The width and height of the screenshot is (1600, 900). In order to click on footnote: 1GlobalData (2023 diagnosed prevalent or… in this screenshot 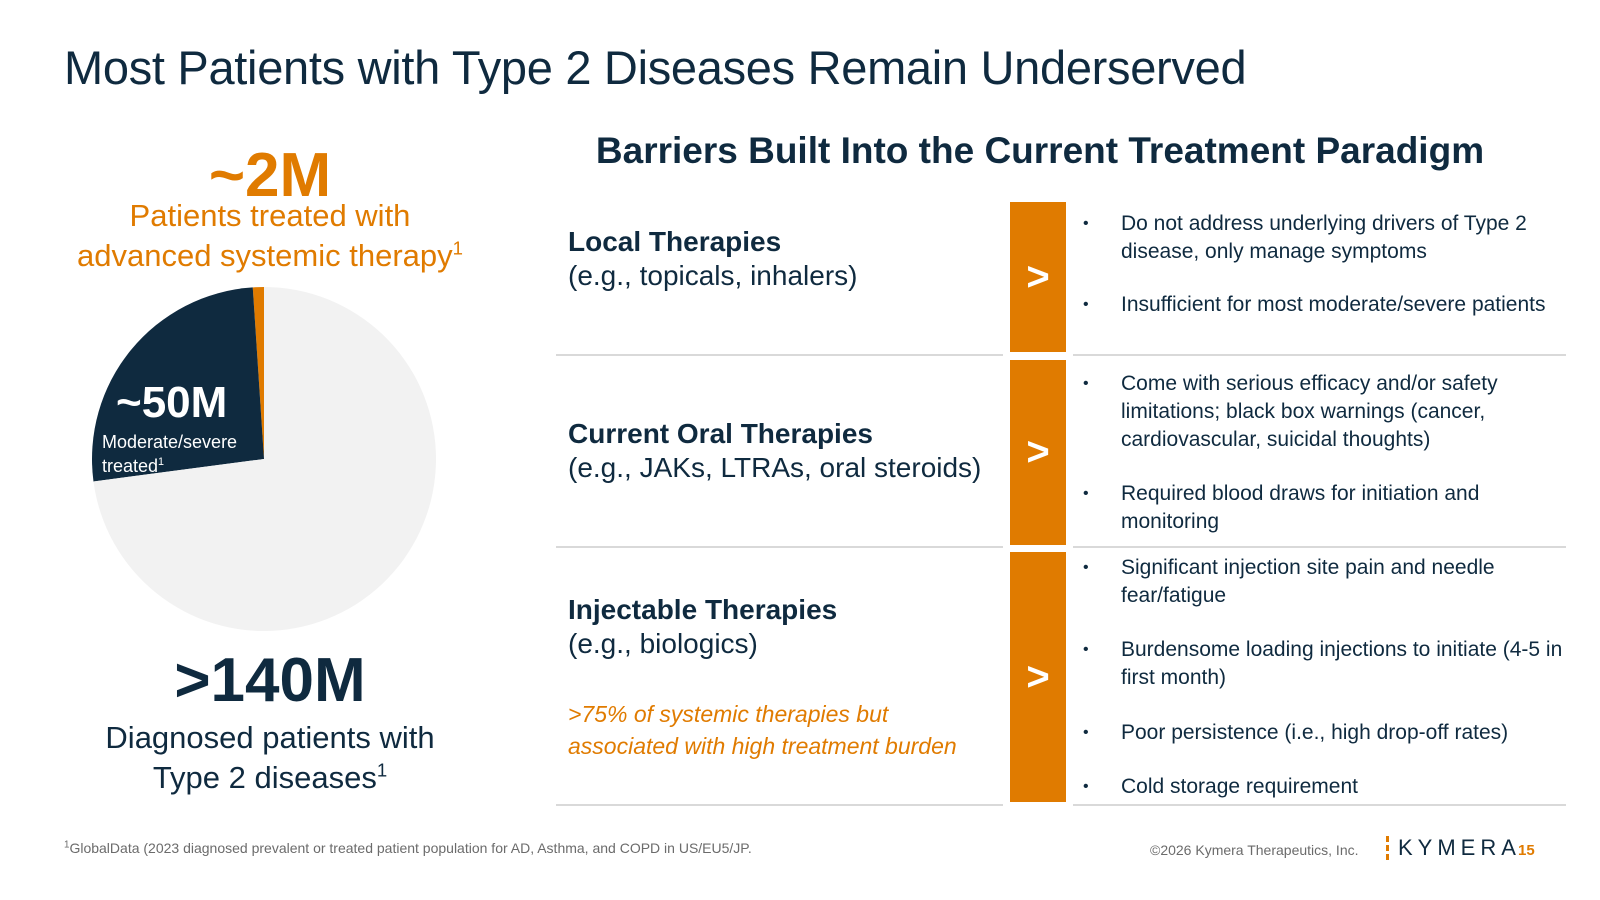, I will do `click(408, 848)`.